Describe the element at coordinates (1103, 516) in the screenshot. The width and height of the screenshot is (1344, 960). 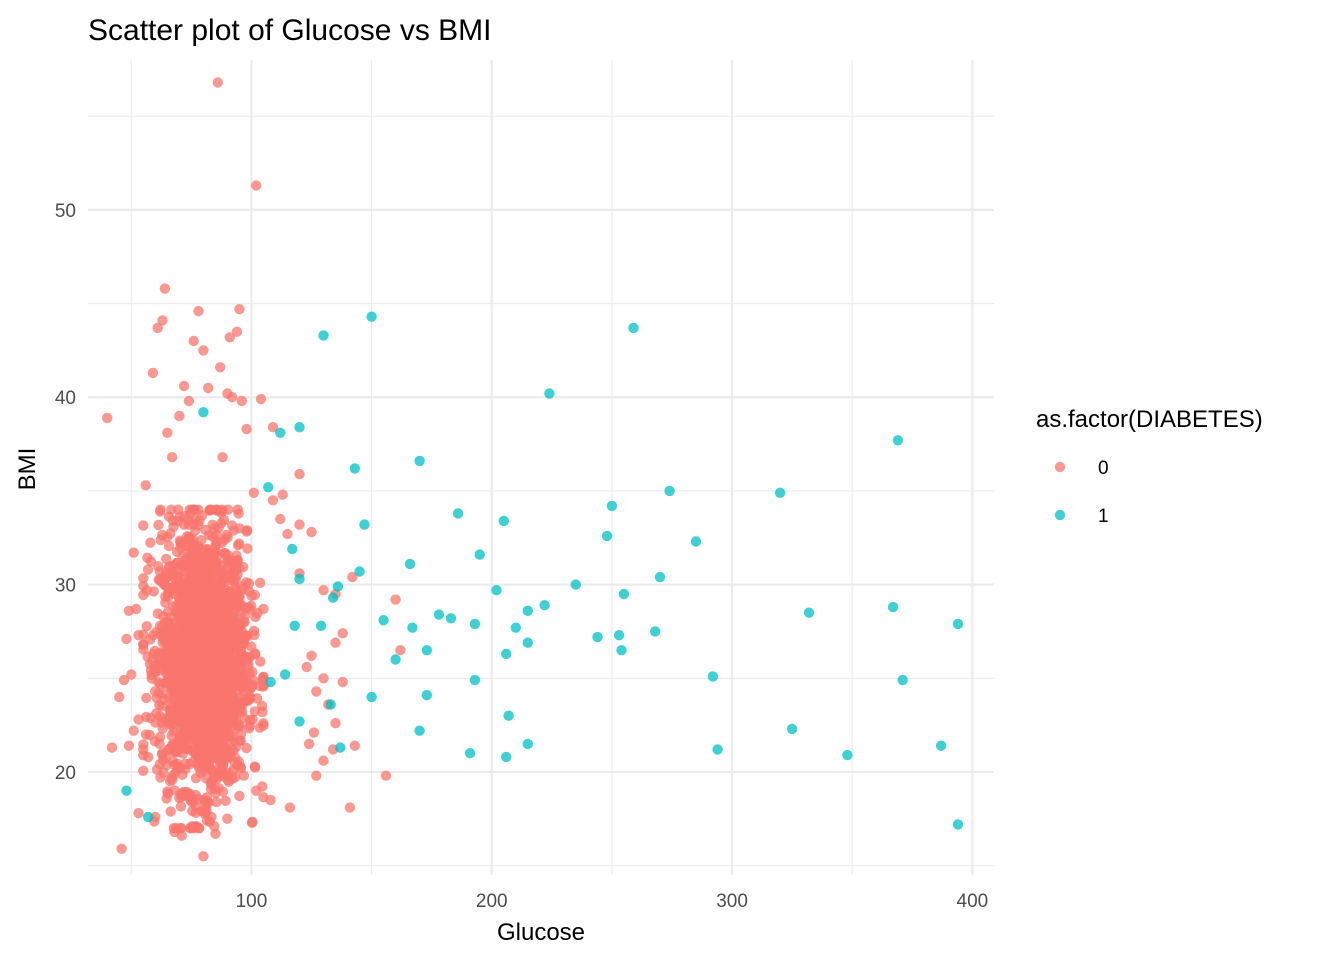
I see `legend-label-1: 1` at that location.